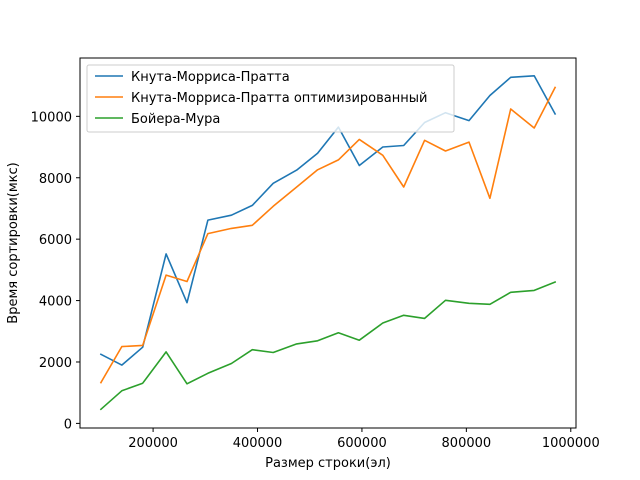 Image resolution: width=640 pixels, height=480 pixels. I want to click on x-tick-label: 600000, so click(362, 443).